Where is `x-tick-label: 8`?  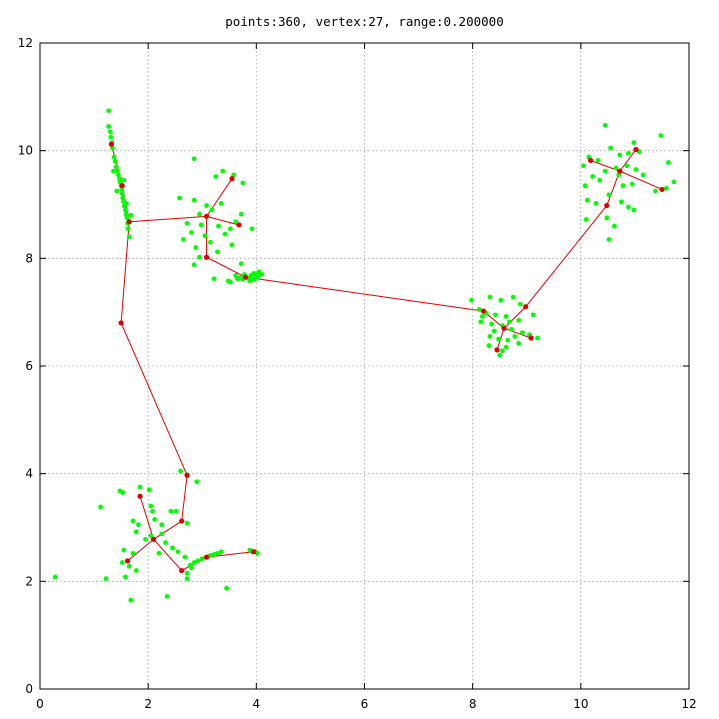 x-tick-label: 8 is located at coordinates (473, 704).